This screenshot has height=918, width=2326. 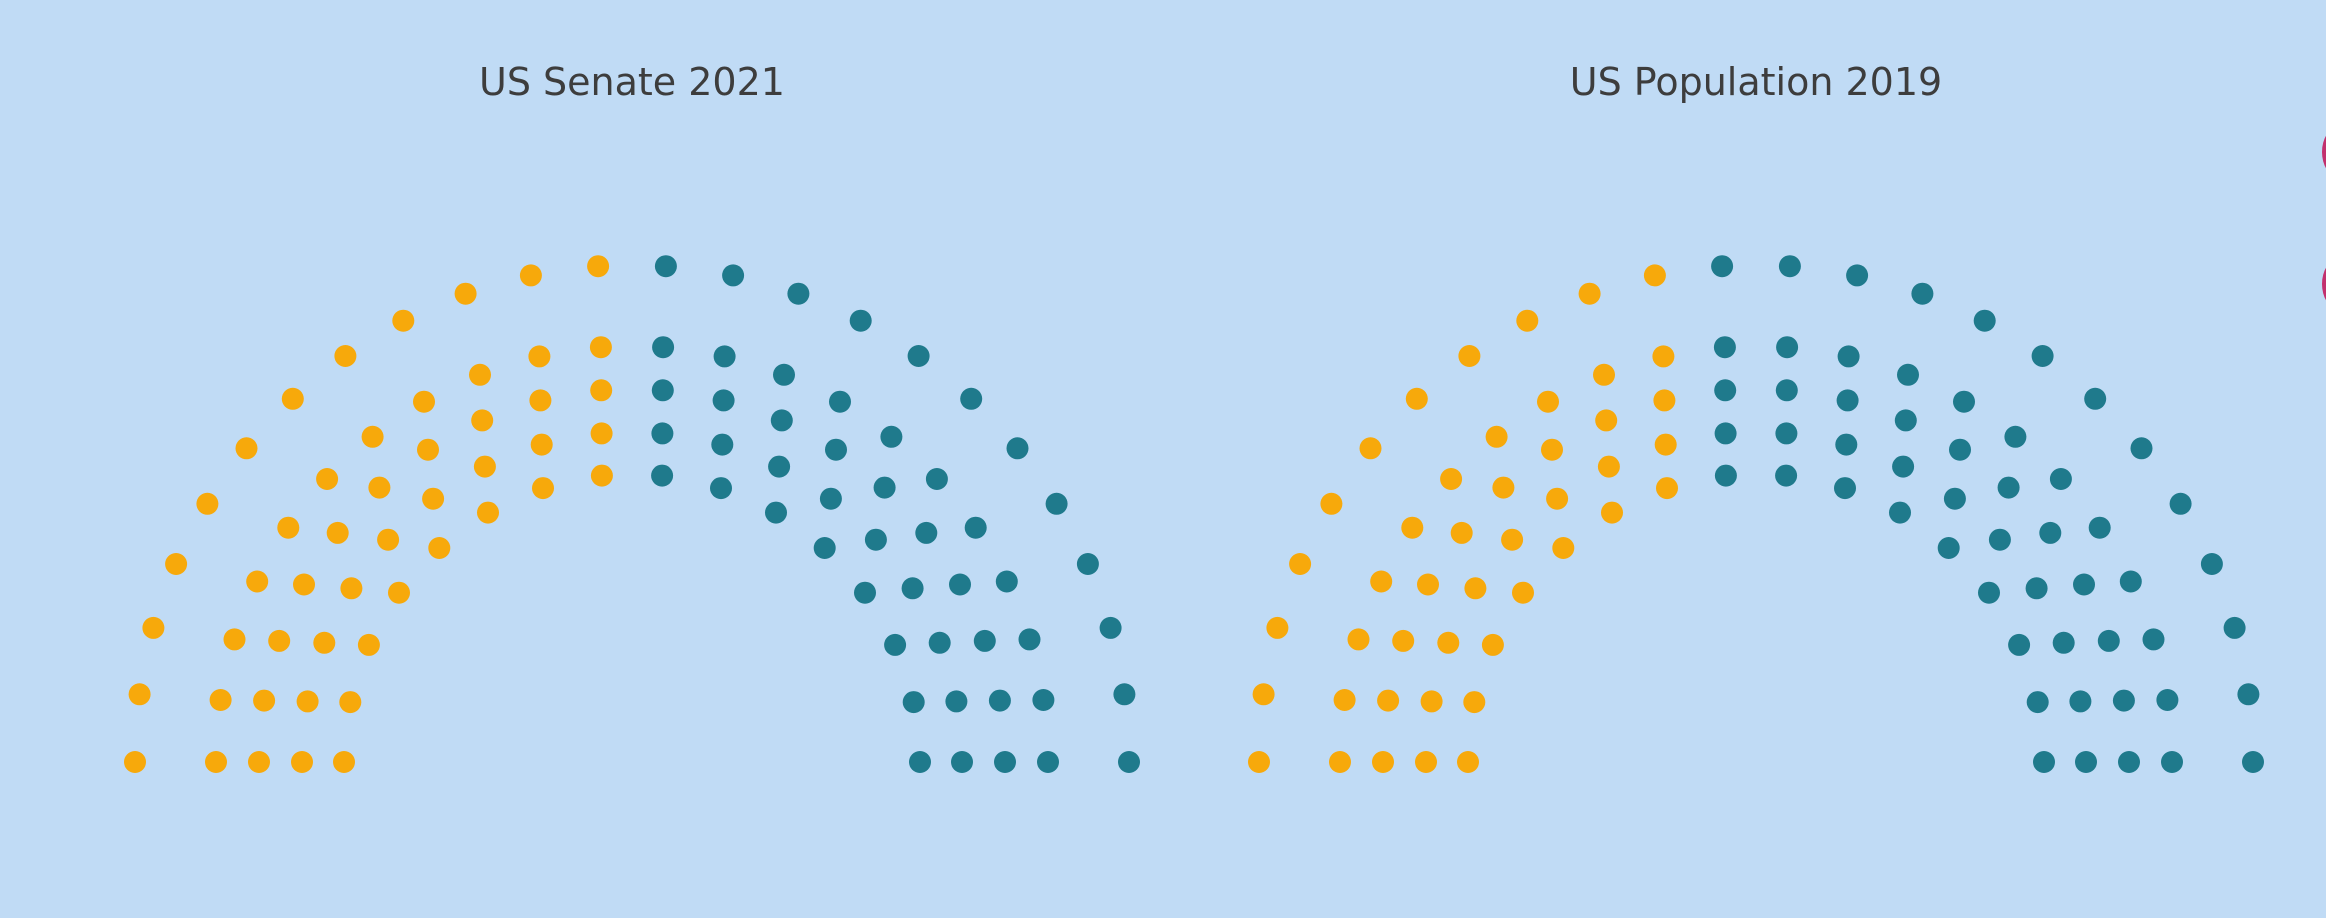 I want to click on chart-title: US Population 2019, so click(x=1756, y=82).